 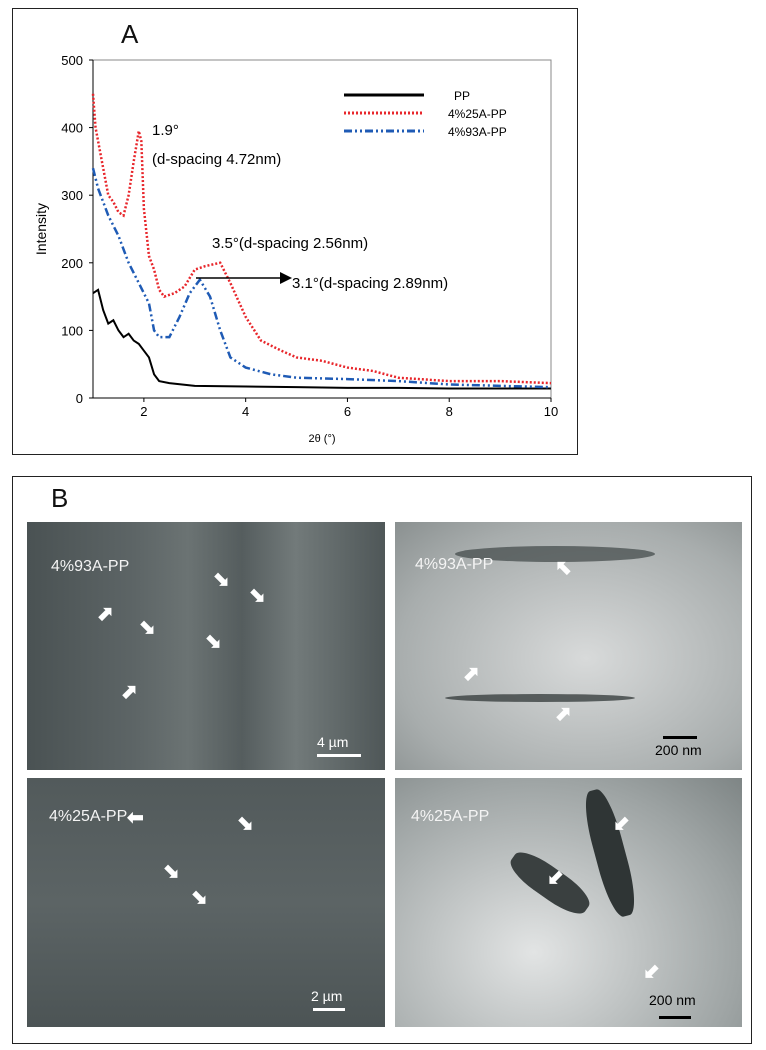 I want to click on annotation: 3.5°(d-spacing 2.56nm), so click(x=290, y=243).